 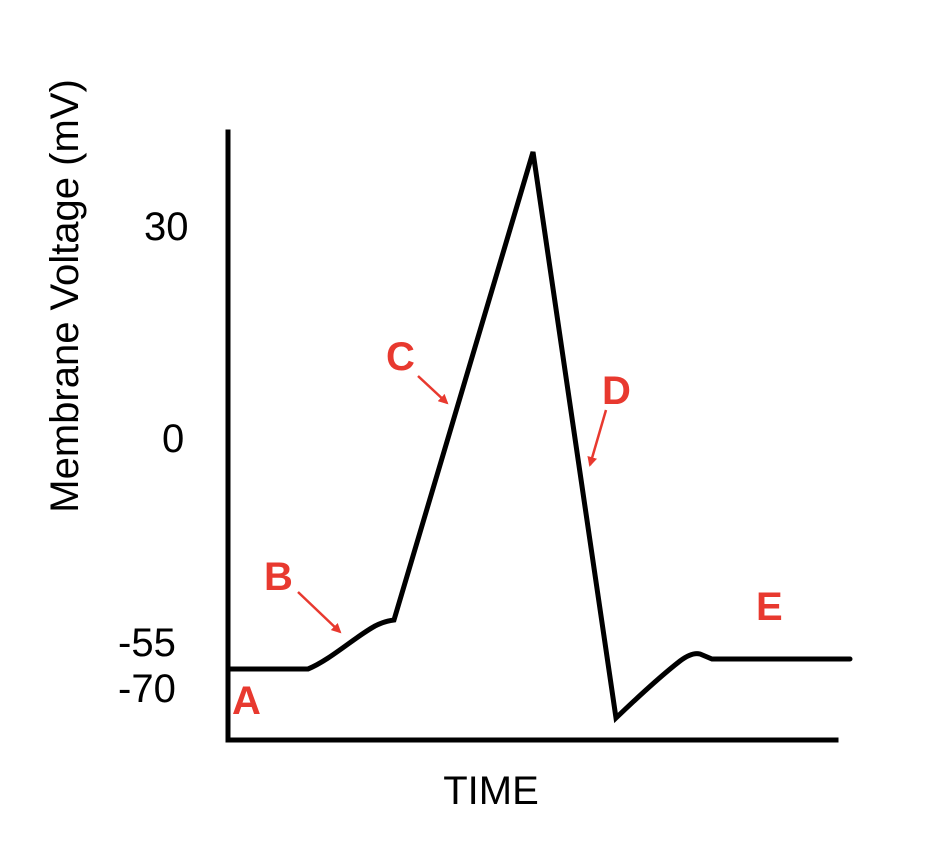 I want to click on y-axis-title: Membrane Voltage (mV), so click(x=65, y=296).